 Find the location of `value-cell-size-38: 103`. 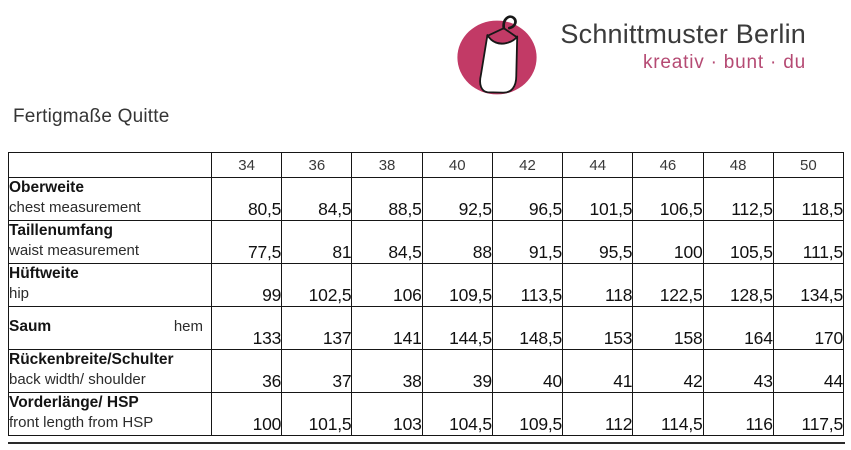

value-cell-size-38: 103 is located at coordinates (387, 414).